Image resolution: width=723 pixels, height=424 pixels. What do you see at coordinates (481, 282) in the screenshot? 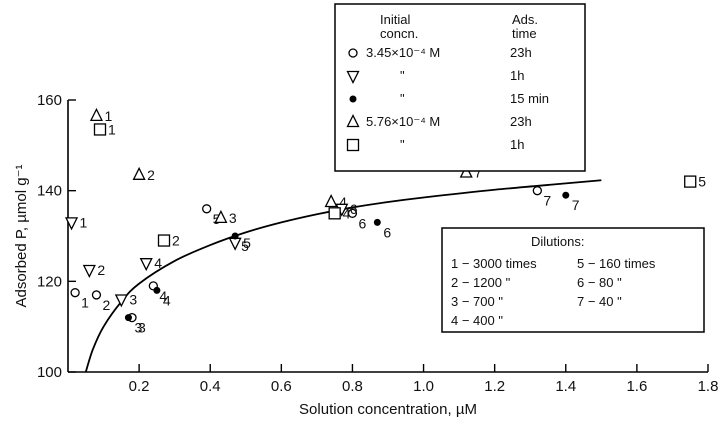
I see `dilution-left: 2 − 1200 "` at bounding box center [481, 282].